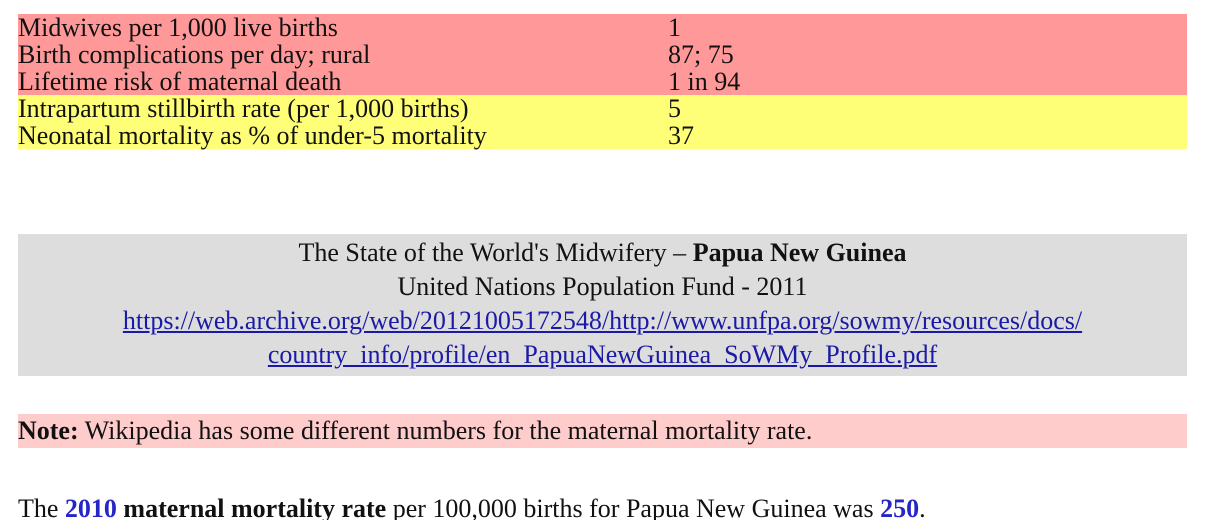 The height and width of the screenshot is (520, 1205). What do you see at coordinates (900, 507) in the screenshot?
I see `sentence-value: 250` at bounding box center [900, 507].